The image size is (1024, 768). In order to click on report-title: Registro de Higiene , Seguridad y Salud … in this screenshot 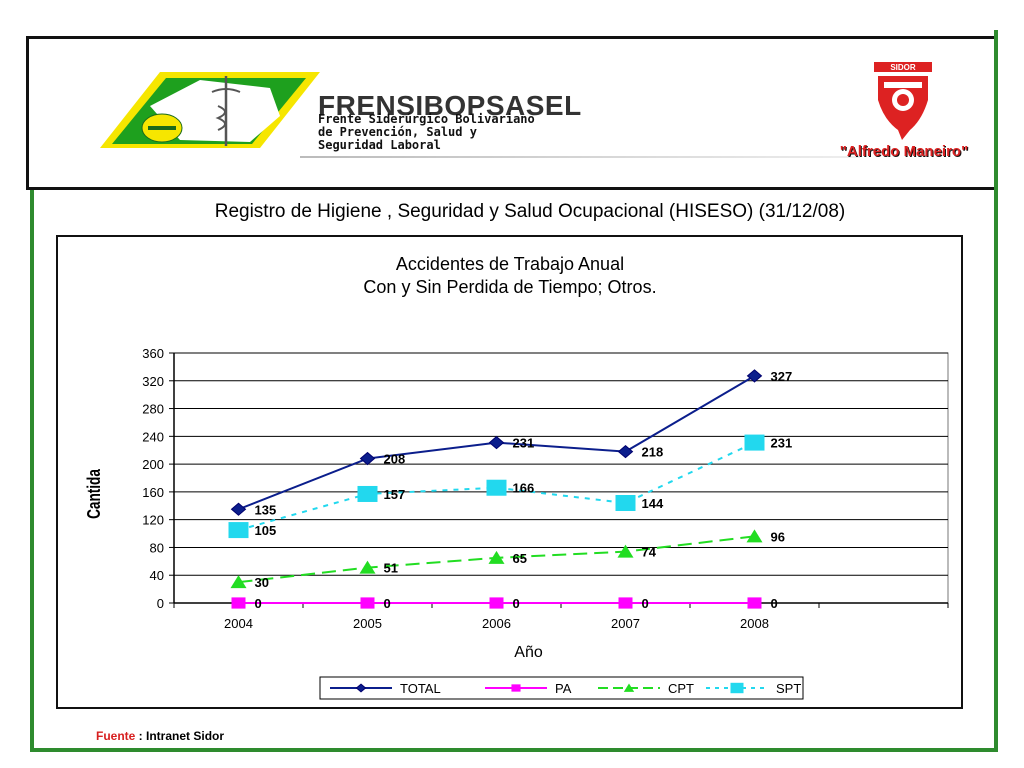, I will do `click(530, 211)`.